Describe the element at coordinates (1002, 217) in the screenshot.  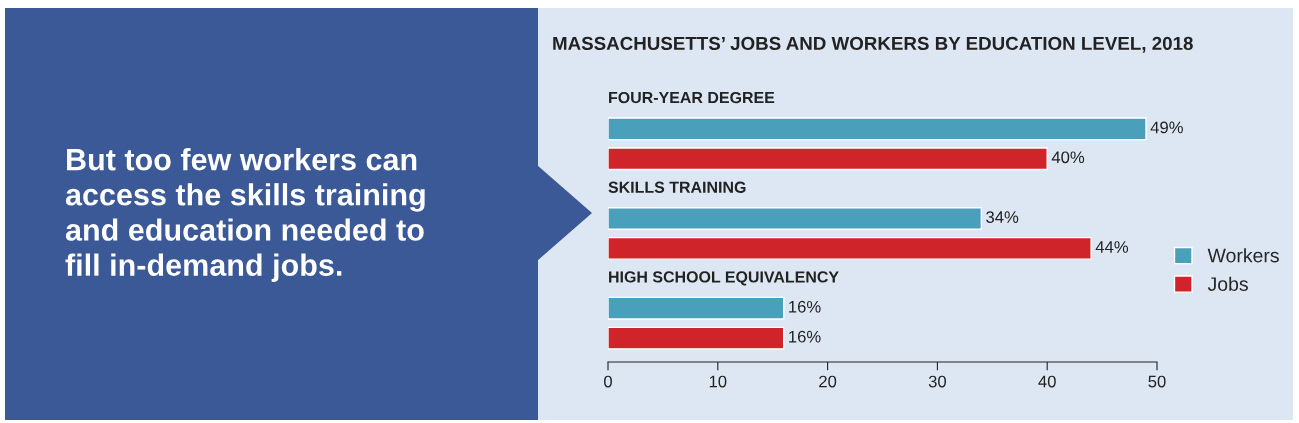
I see `data-label: 34%` at that location.